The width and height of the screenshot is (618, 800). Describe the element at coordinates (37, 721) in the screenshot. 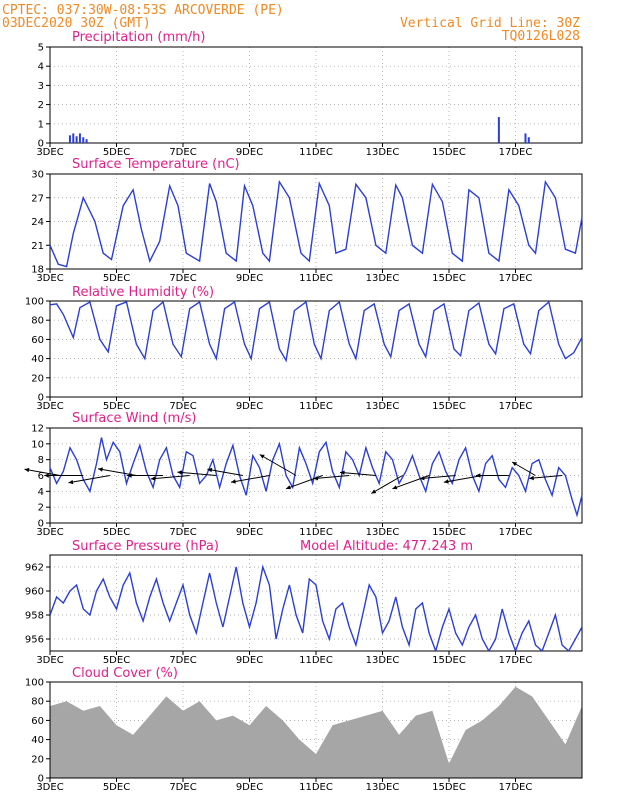

I see `cloud-ytick-label: 60` at that location.